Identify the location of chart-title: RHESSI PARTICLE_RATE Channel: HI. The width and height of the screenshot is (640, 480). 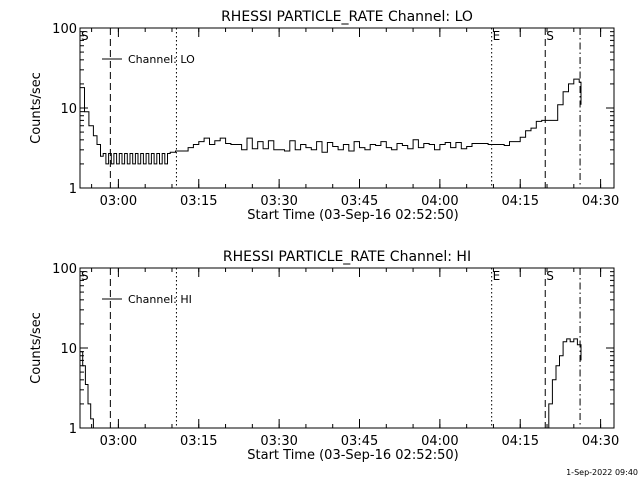
(347, 257).